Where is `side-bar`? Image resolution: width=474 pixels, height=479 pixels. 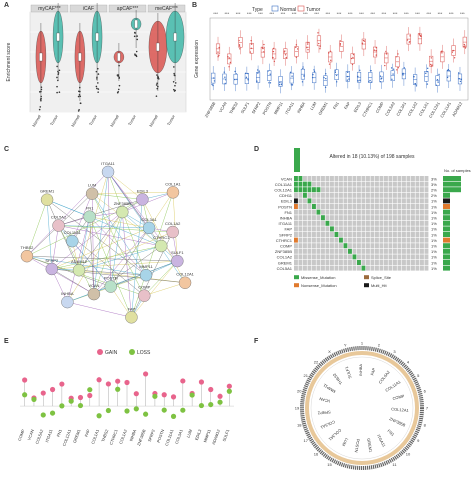 side-bar is located at coordinates (446, 212).